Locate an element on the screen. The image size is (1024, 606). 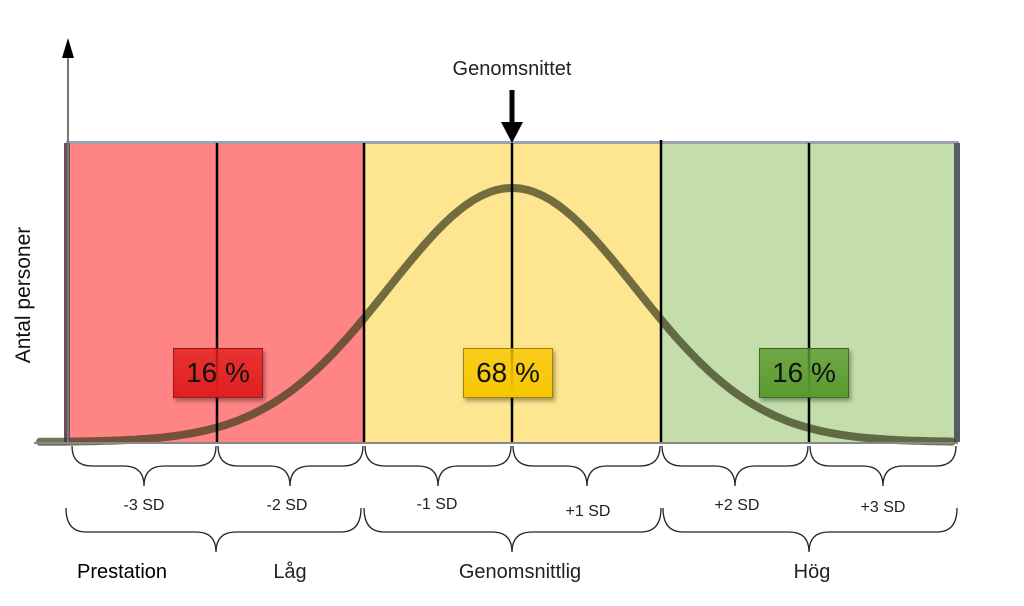
y-axis-label: Antal personer is located at coordinates (23, 295).